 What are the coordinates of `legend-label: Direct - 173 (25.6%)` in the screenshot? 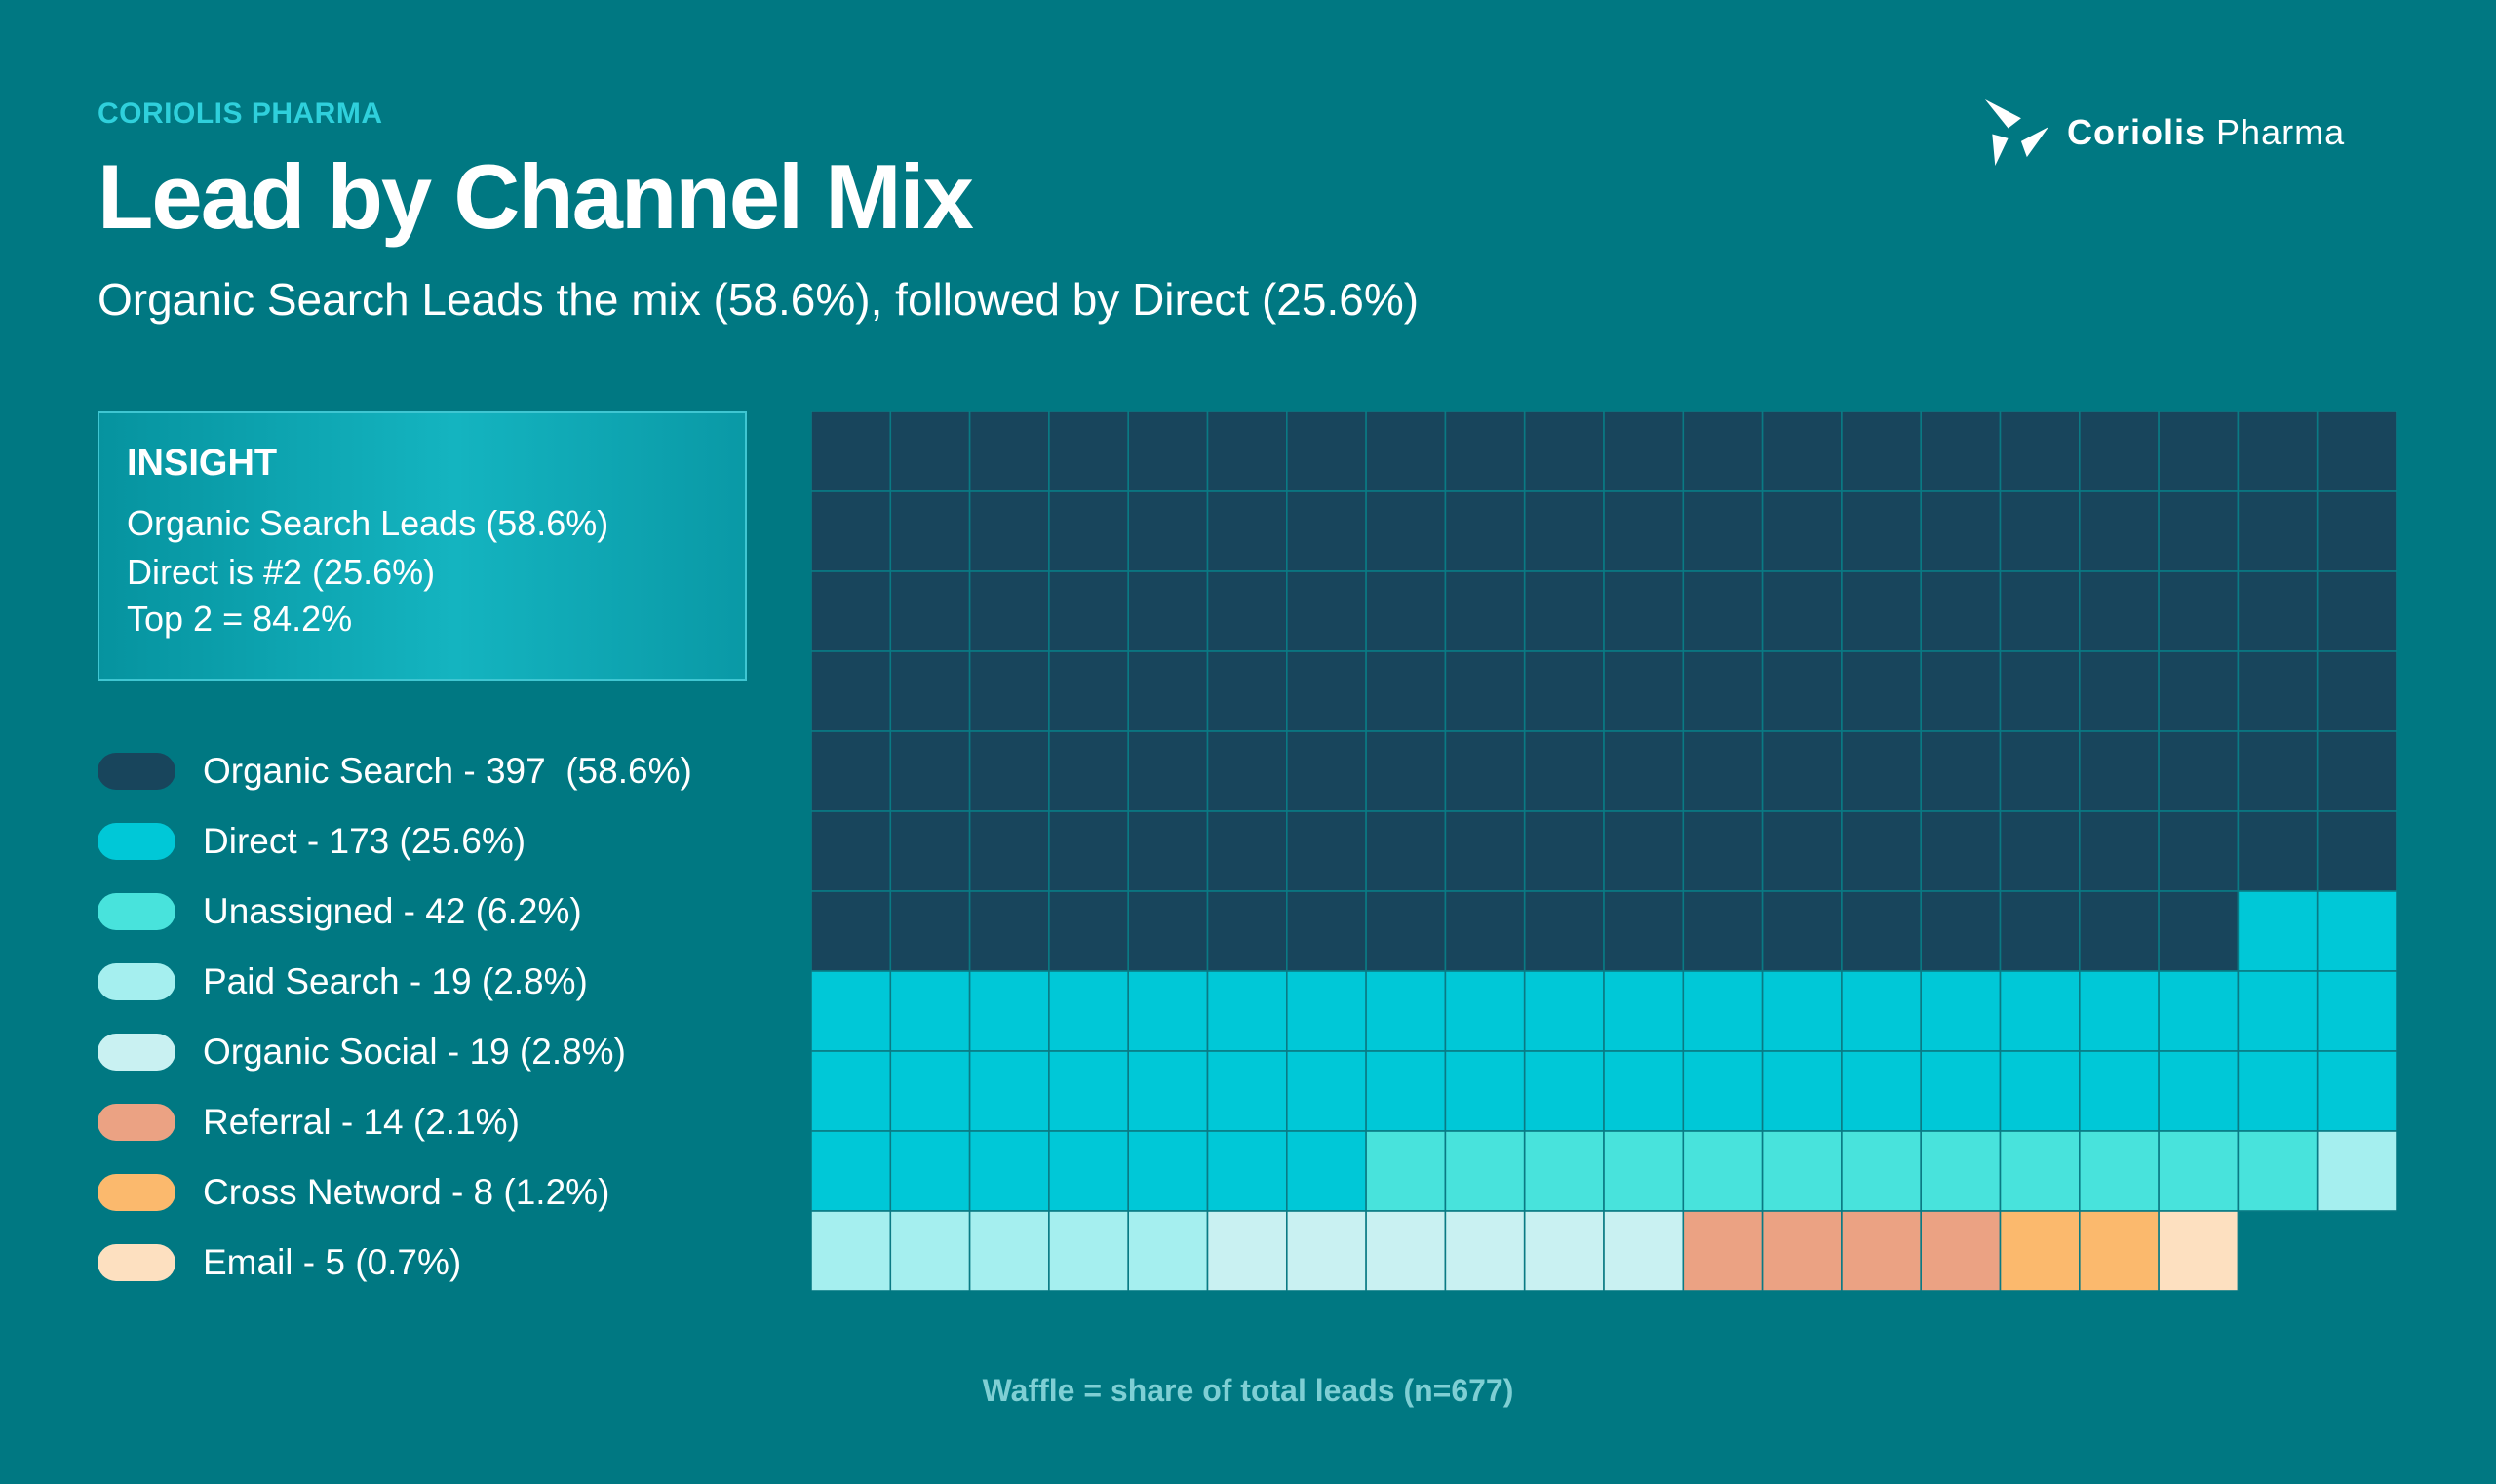 It's located at (364, 841).